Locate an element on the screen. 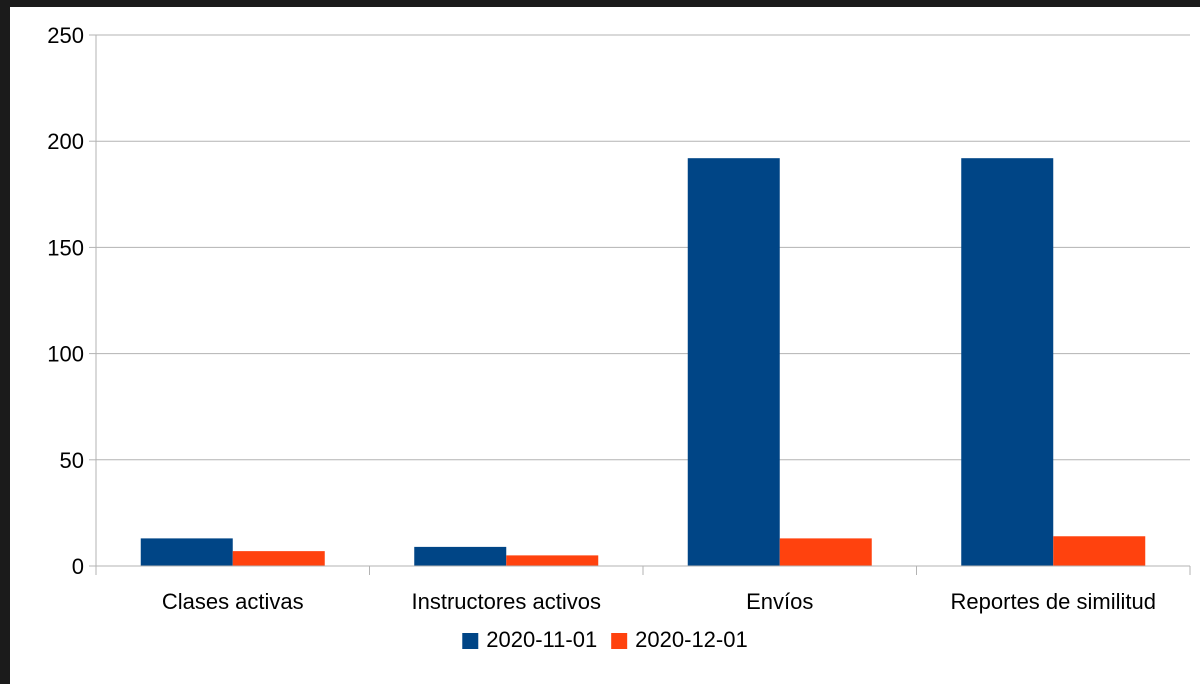  y-tick-label: 150 is located at coordinates (65, 247).